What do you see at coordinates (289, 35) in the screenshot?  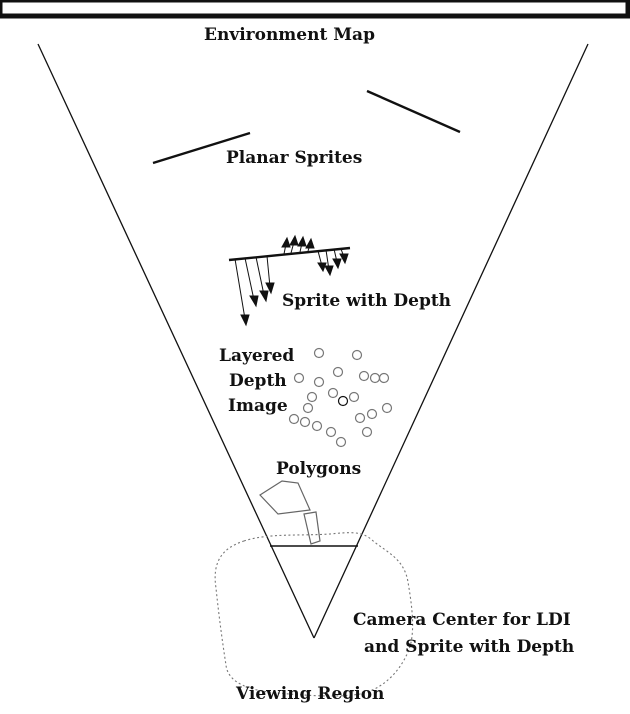 I see `environment-map-label: Environment Map` at bounding box center [289, 35].